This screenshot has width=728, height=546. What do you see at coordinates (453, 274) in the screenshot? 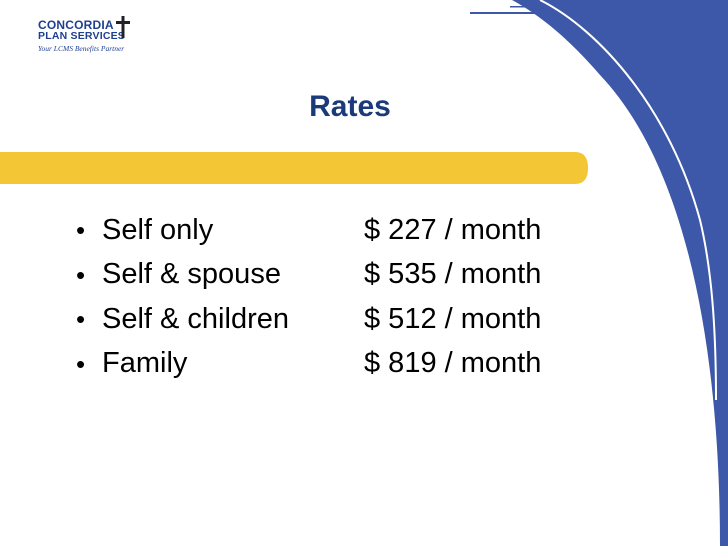
I see `rate-value: $ 535 / month` at bounding box center [453, 274].